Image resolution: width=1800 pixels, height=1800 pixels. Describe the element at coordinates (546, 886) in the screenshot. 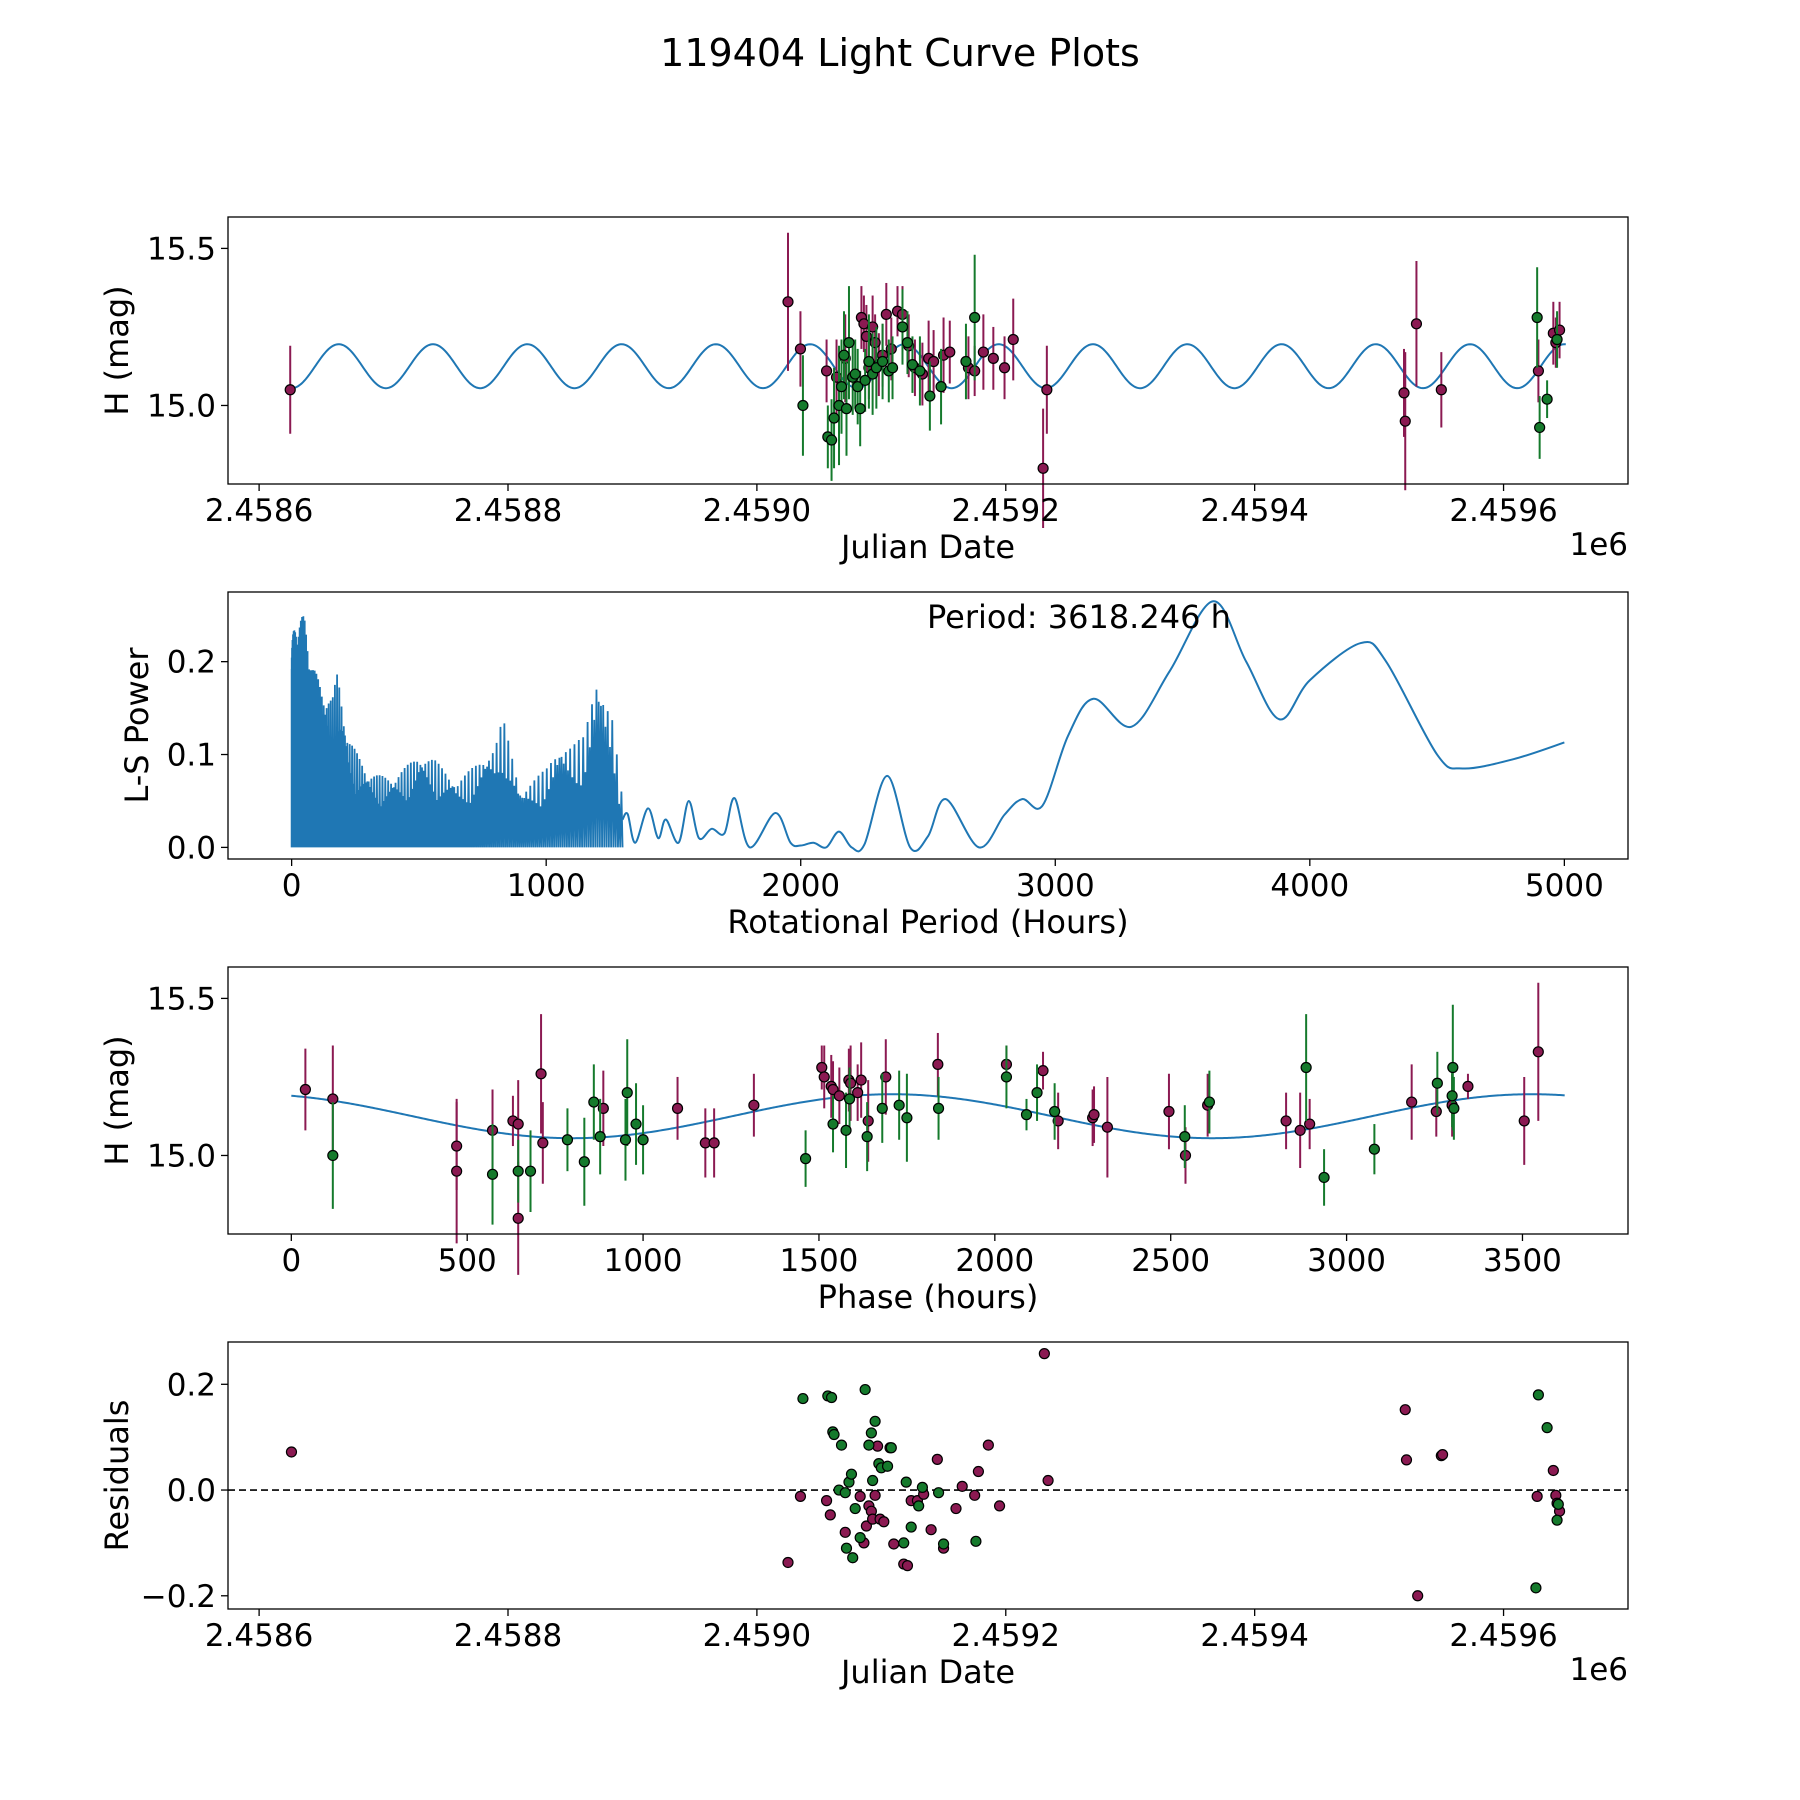

I see `x-tick-label: 1000` at that location.